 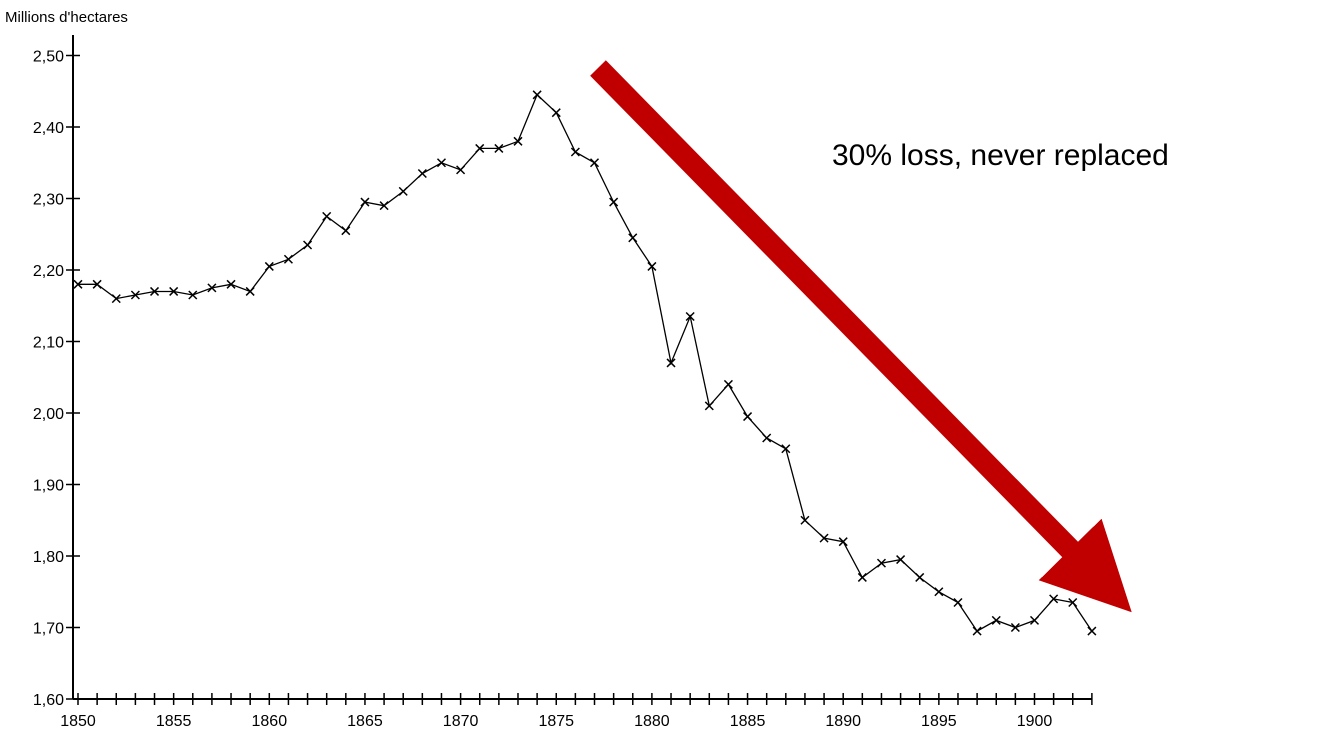 I want to click on y-tick-label: 1,90, so click(x=48, y=486).